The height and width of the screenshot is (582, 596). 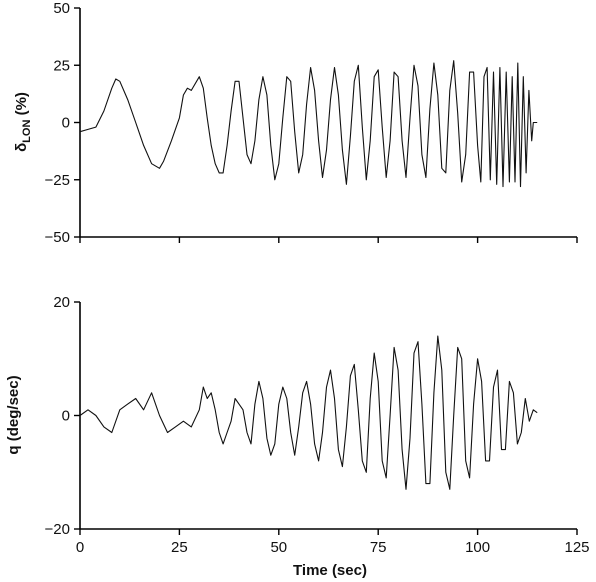 I want to click on x-tick-label: 0, so click(x=80, y=547).